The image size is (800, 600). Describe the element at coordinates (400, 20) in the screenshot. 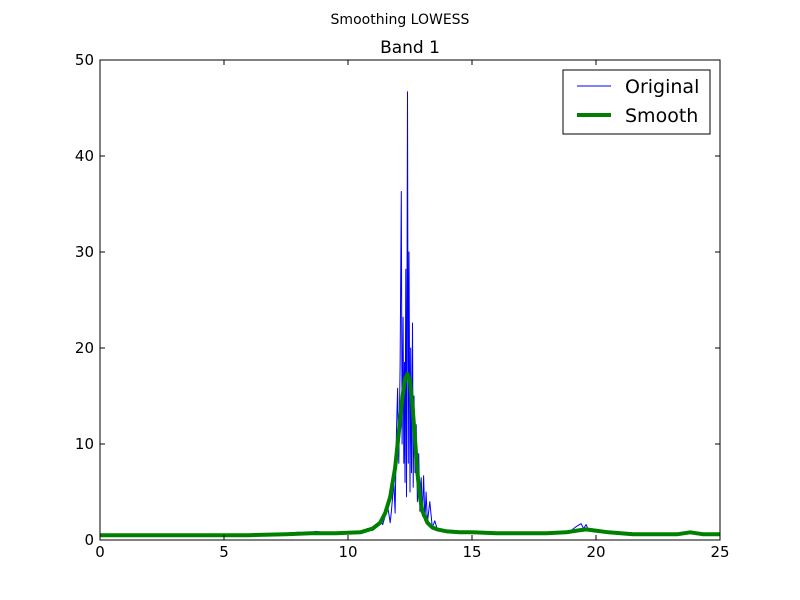

I see `figure-suptitle: Smoothing LOWESS` at that location.